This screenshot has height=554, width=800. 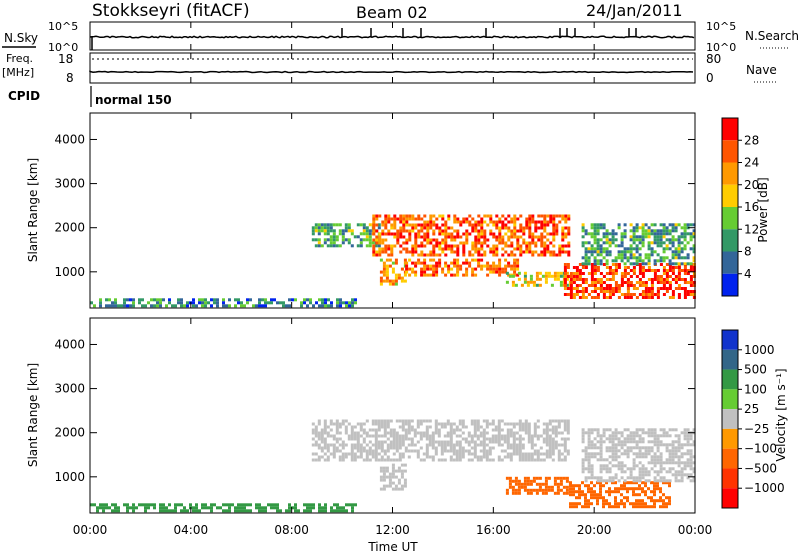 What do you see at coordinates (721, 47) in the screenshot?
I see `noise-right-tick-bottom: 10^0` at bounding box center [721, 47].